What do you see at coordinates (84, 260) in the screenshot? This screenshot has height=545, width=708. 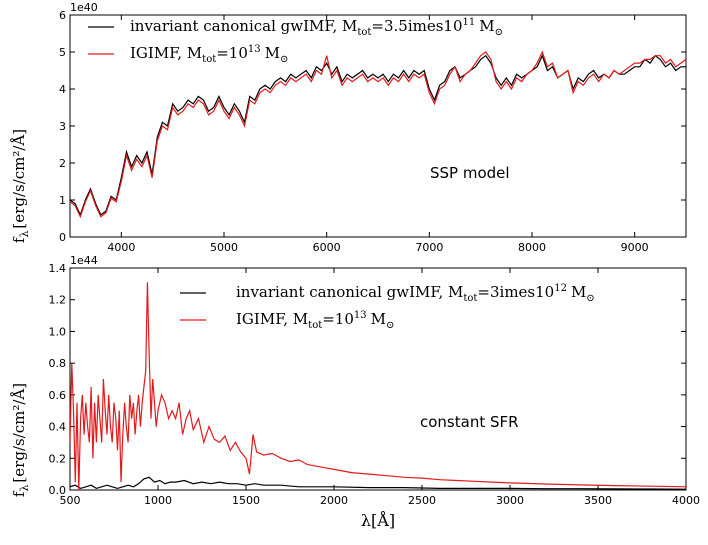 I see `sfr-exponent-label: 1e44` at bounding box center [84, 260].